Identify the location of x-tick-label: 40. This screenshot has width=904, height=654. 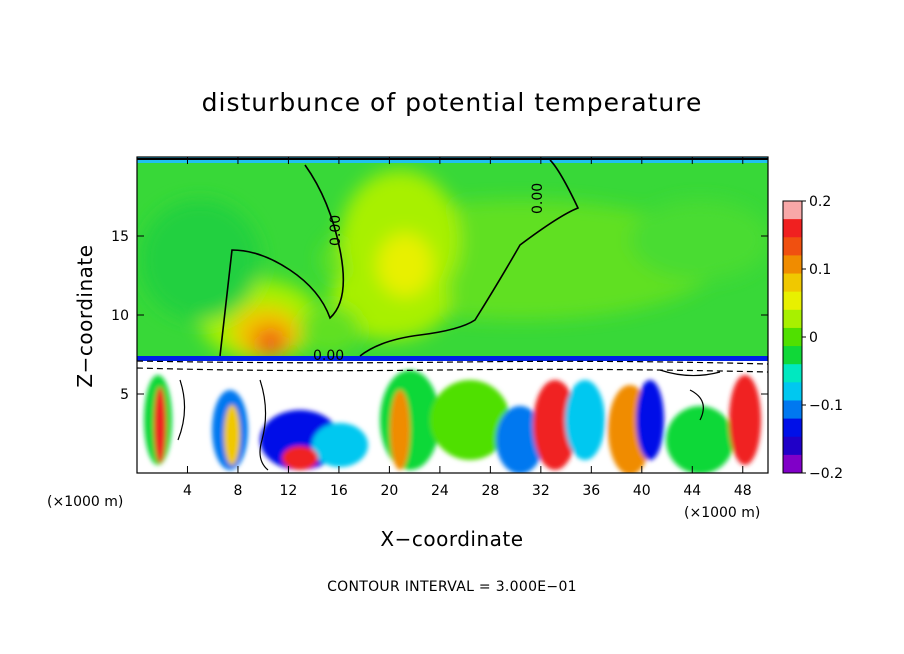
(642, 491).